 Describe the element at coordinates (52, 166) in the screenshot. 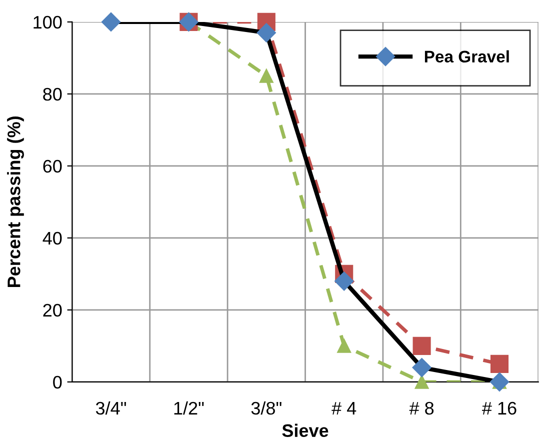

I see `y-tick-label: 60` at that location.